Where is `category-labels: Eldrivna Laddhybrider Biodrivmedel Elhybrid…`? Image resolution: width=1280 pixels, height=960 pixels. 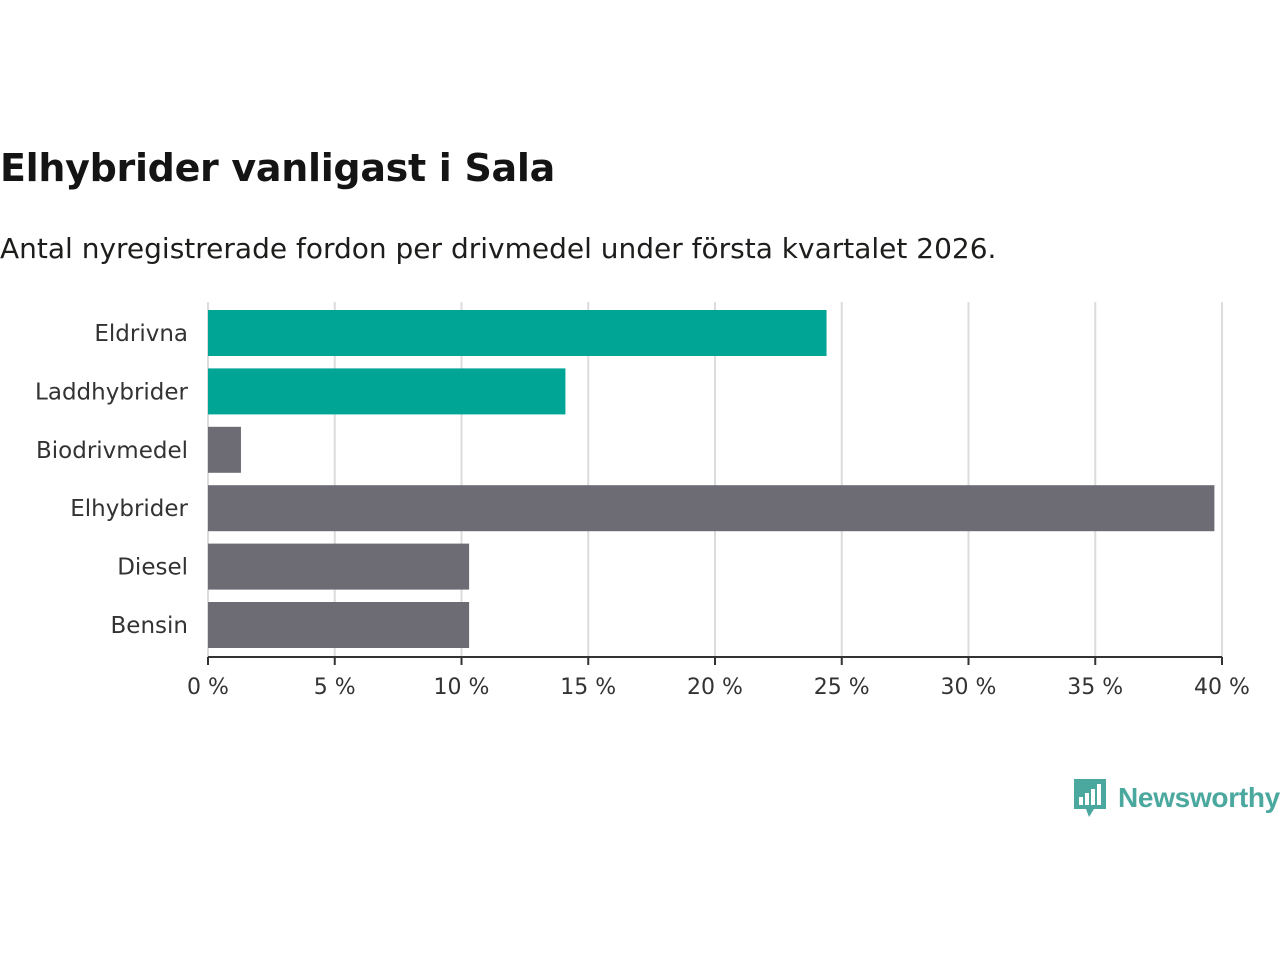
category-labels: Eldrivna Laddhybrider Biodrivmedel Elhybrid… is located at coordinates (111, 480).